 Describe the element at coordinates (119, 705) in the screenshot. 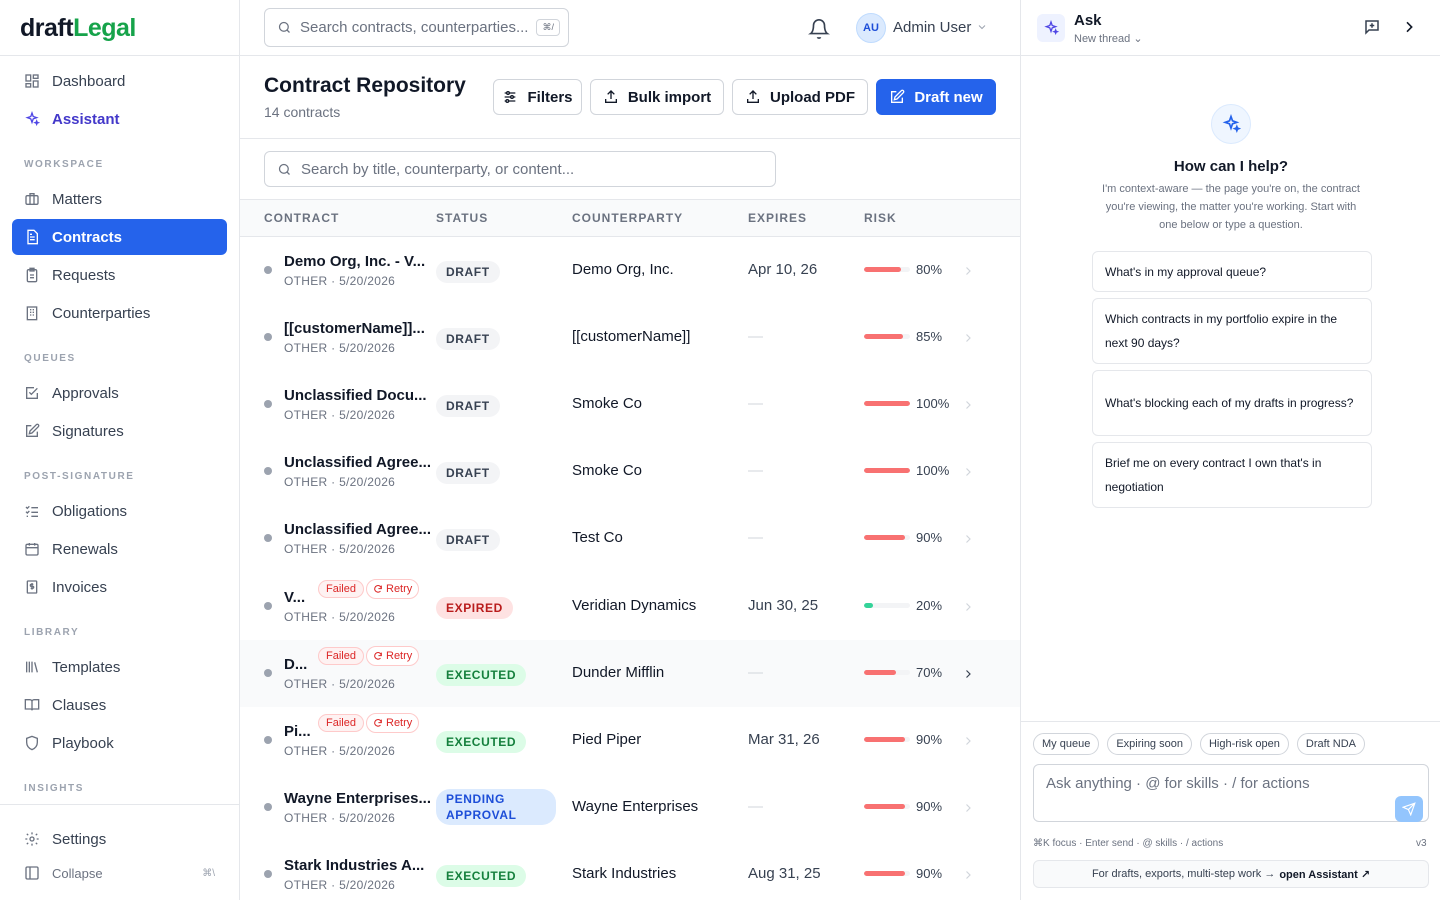

I see `sidebar-item-clauses: Clauses` at that location.